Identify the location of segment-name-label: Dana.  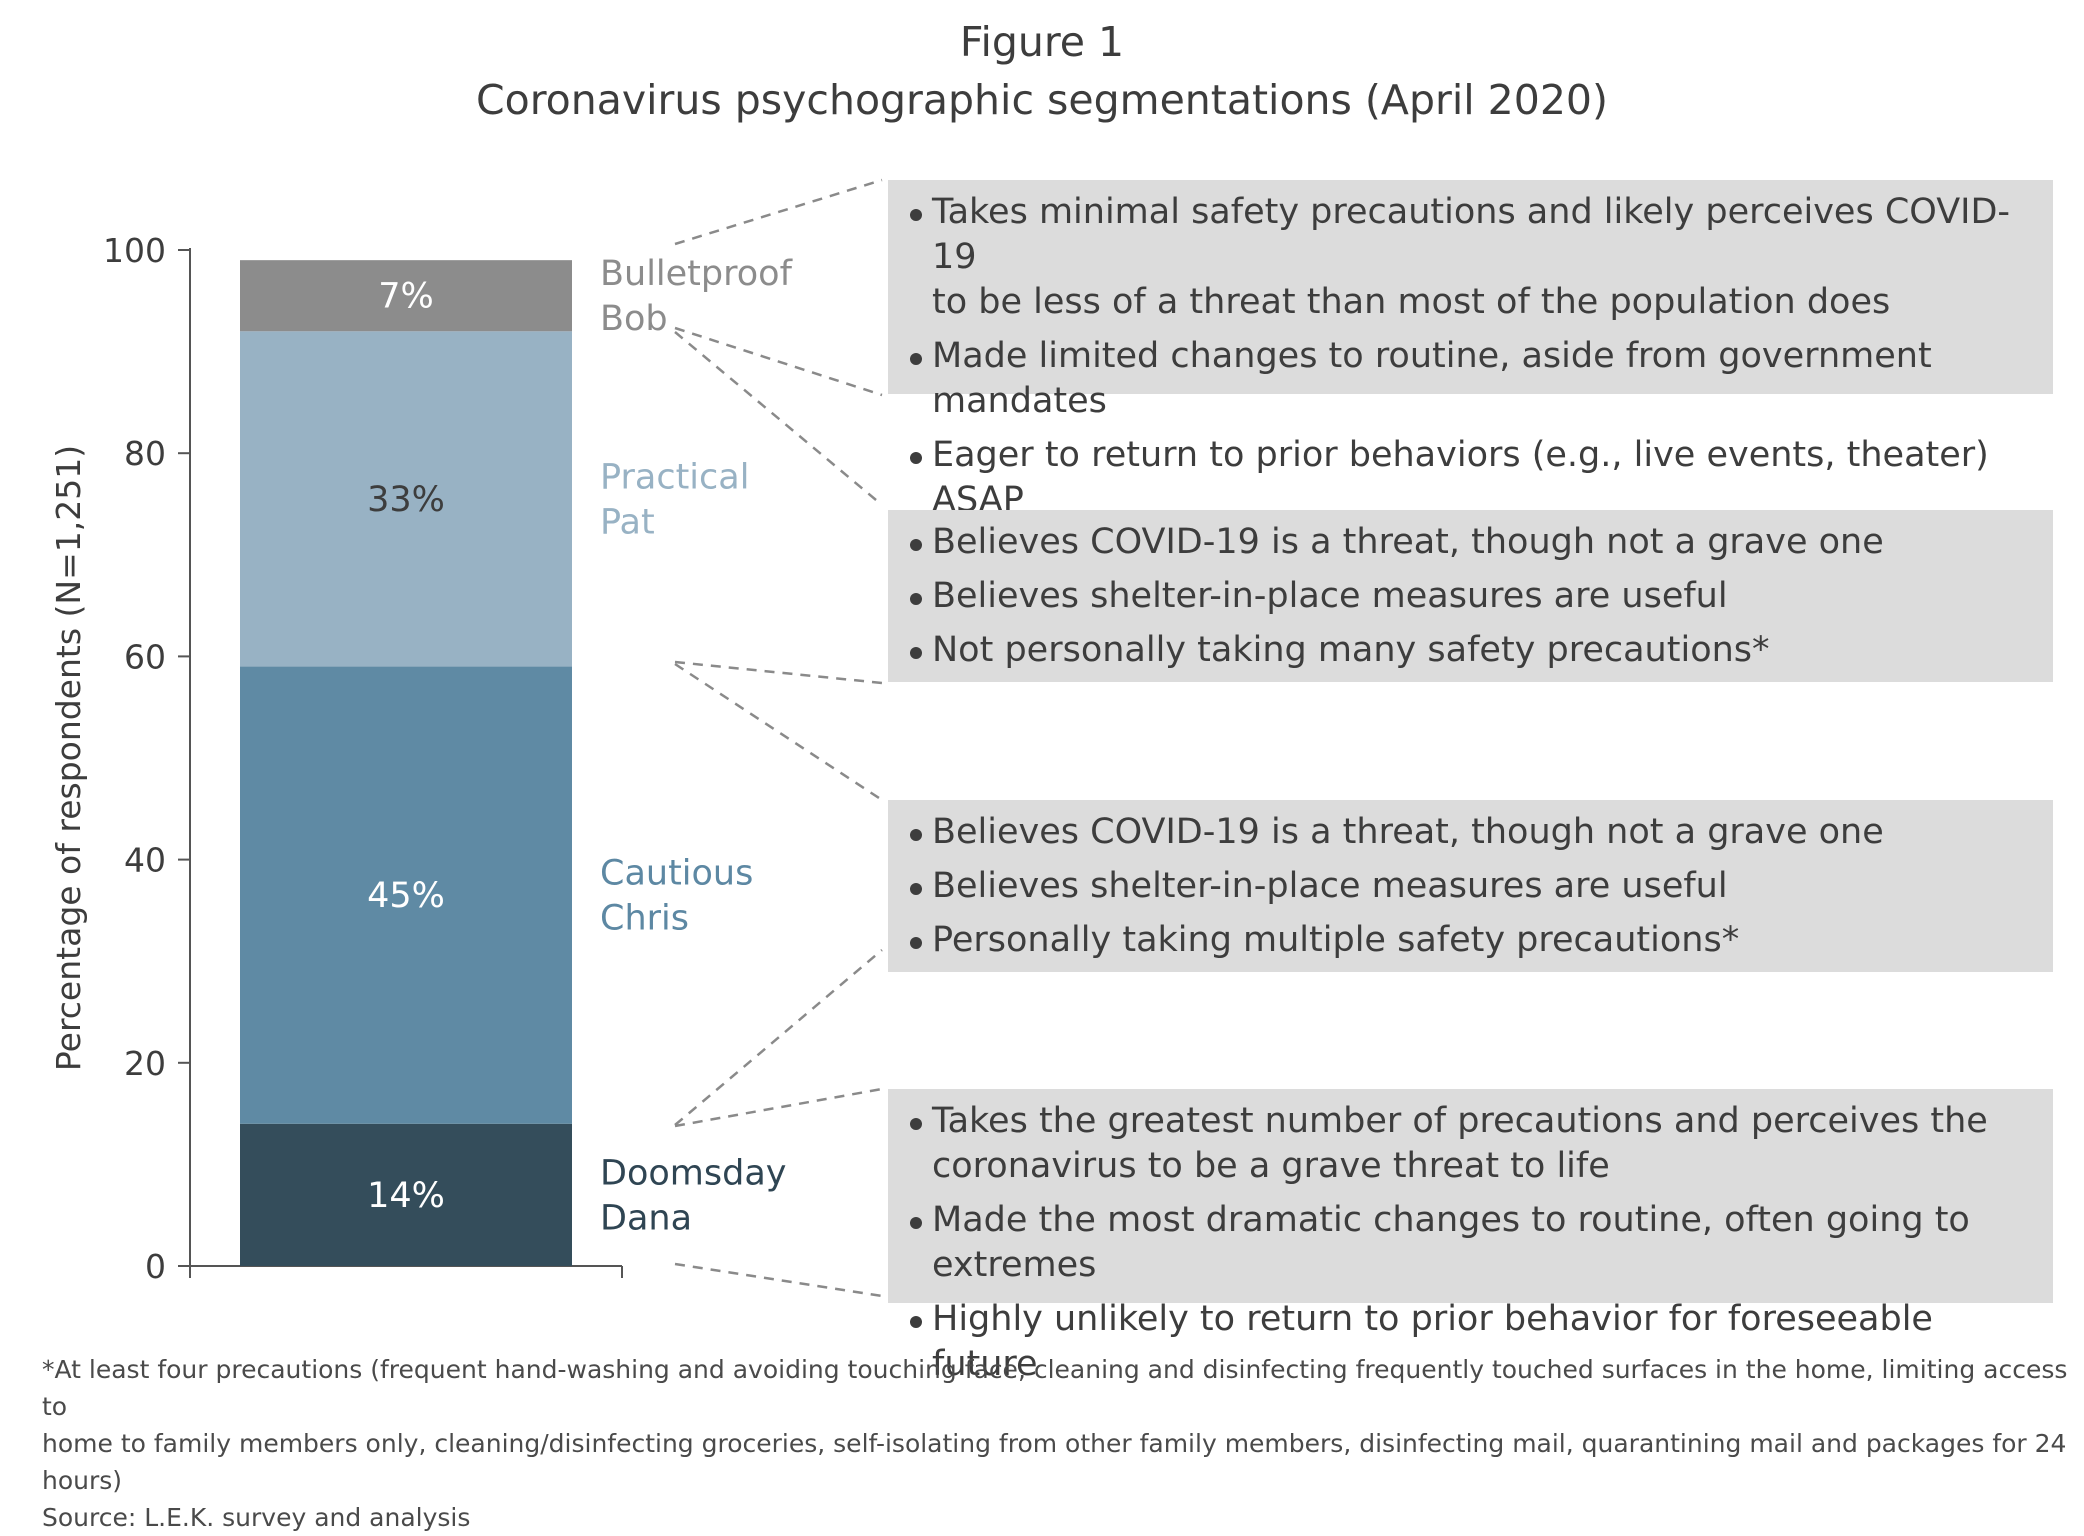
(646, 1218).